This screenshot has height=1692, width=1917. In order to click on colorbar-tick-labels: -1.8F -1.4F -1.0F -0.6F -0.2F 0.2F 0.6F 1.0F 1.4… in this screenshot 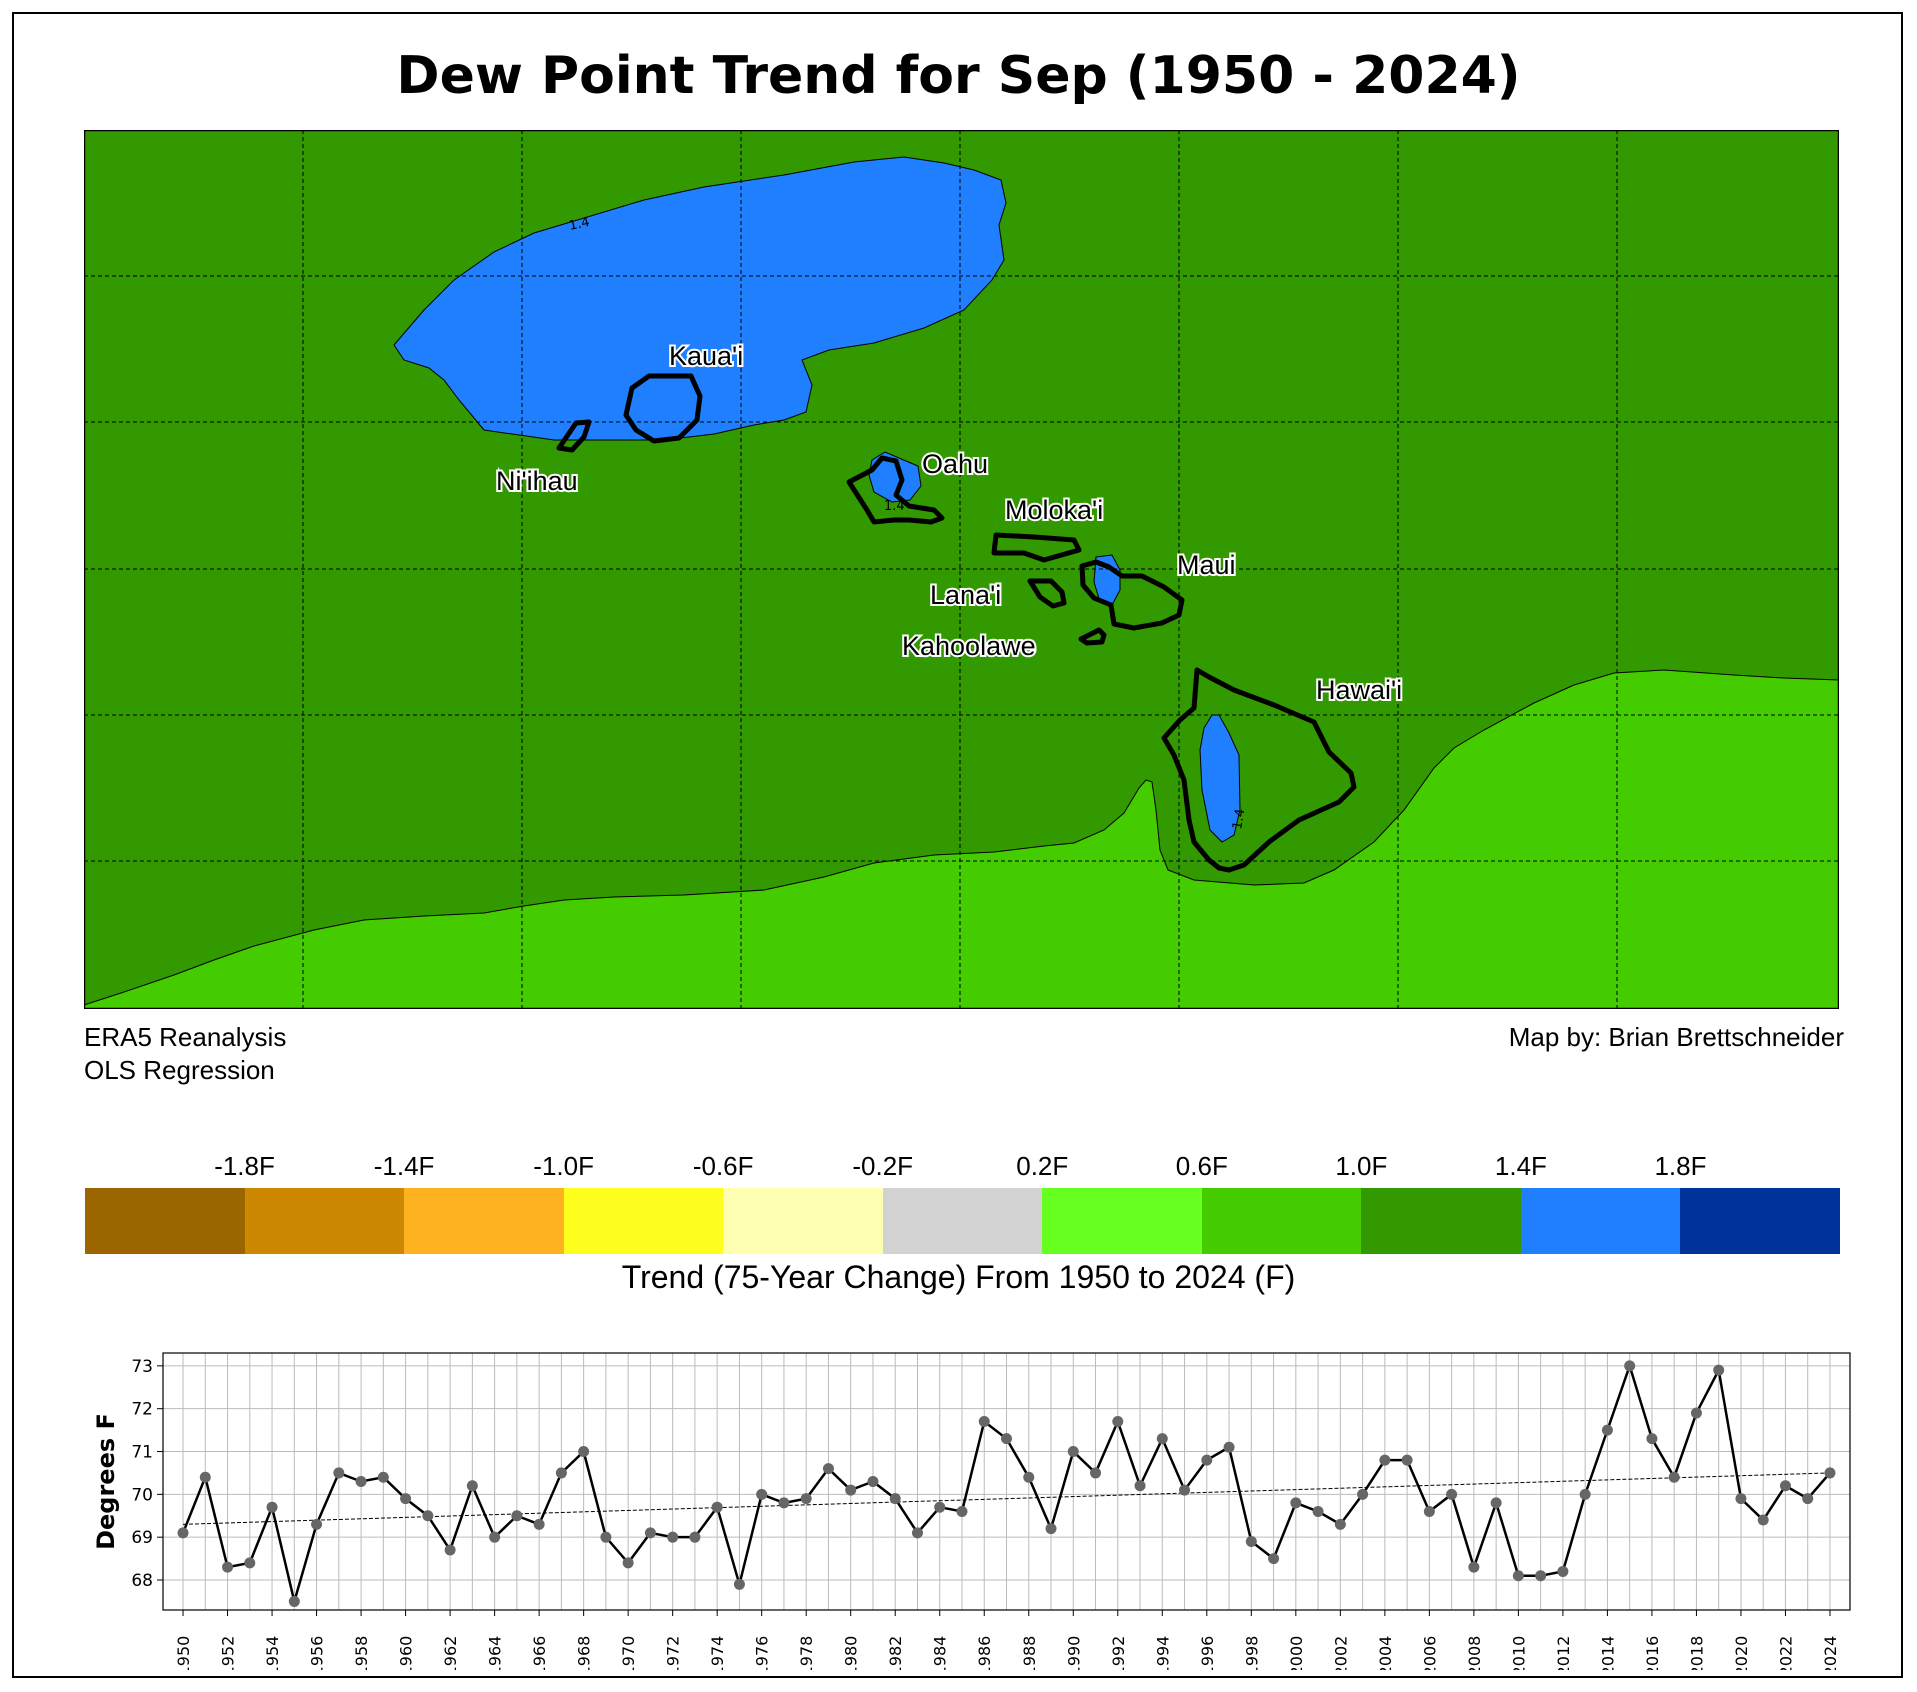, I will do `click(958, 1167)`.